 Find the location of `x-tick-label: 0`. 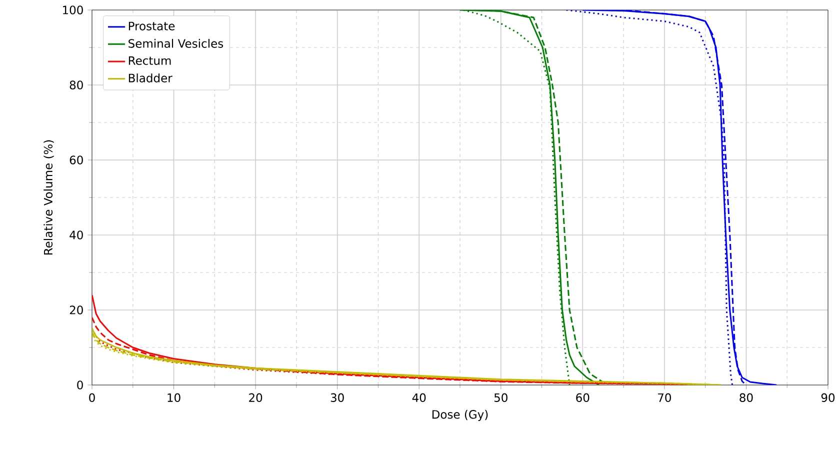

x-tick-label: 0 is located at coordinates (92, 397).